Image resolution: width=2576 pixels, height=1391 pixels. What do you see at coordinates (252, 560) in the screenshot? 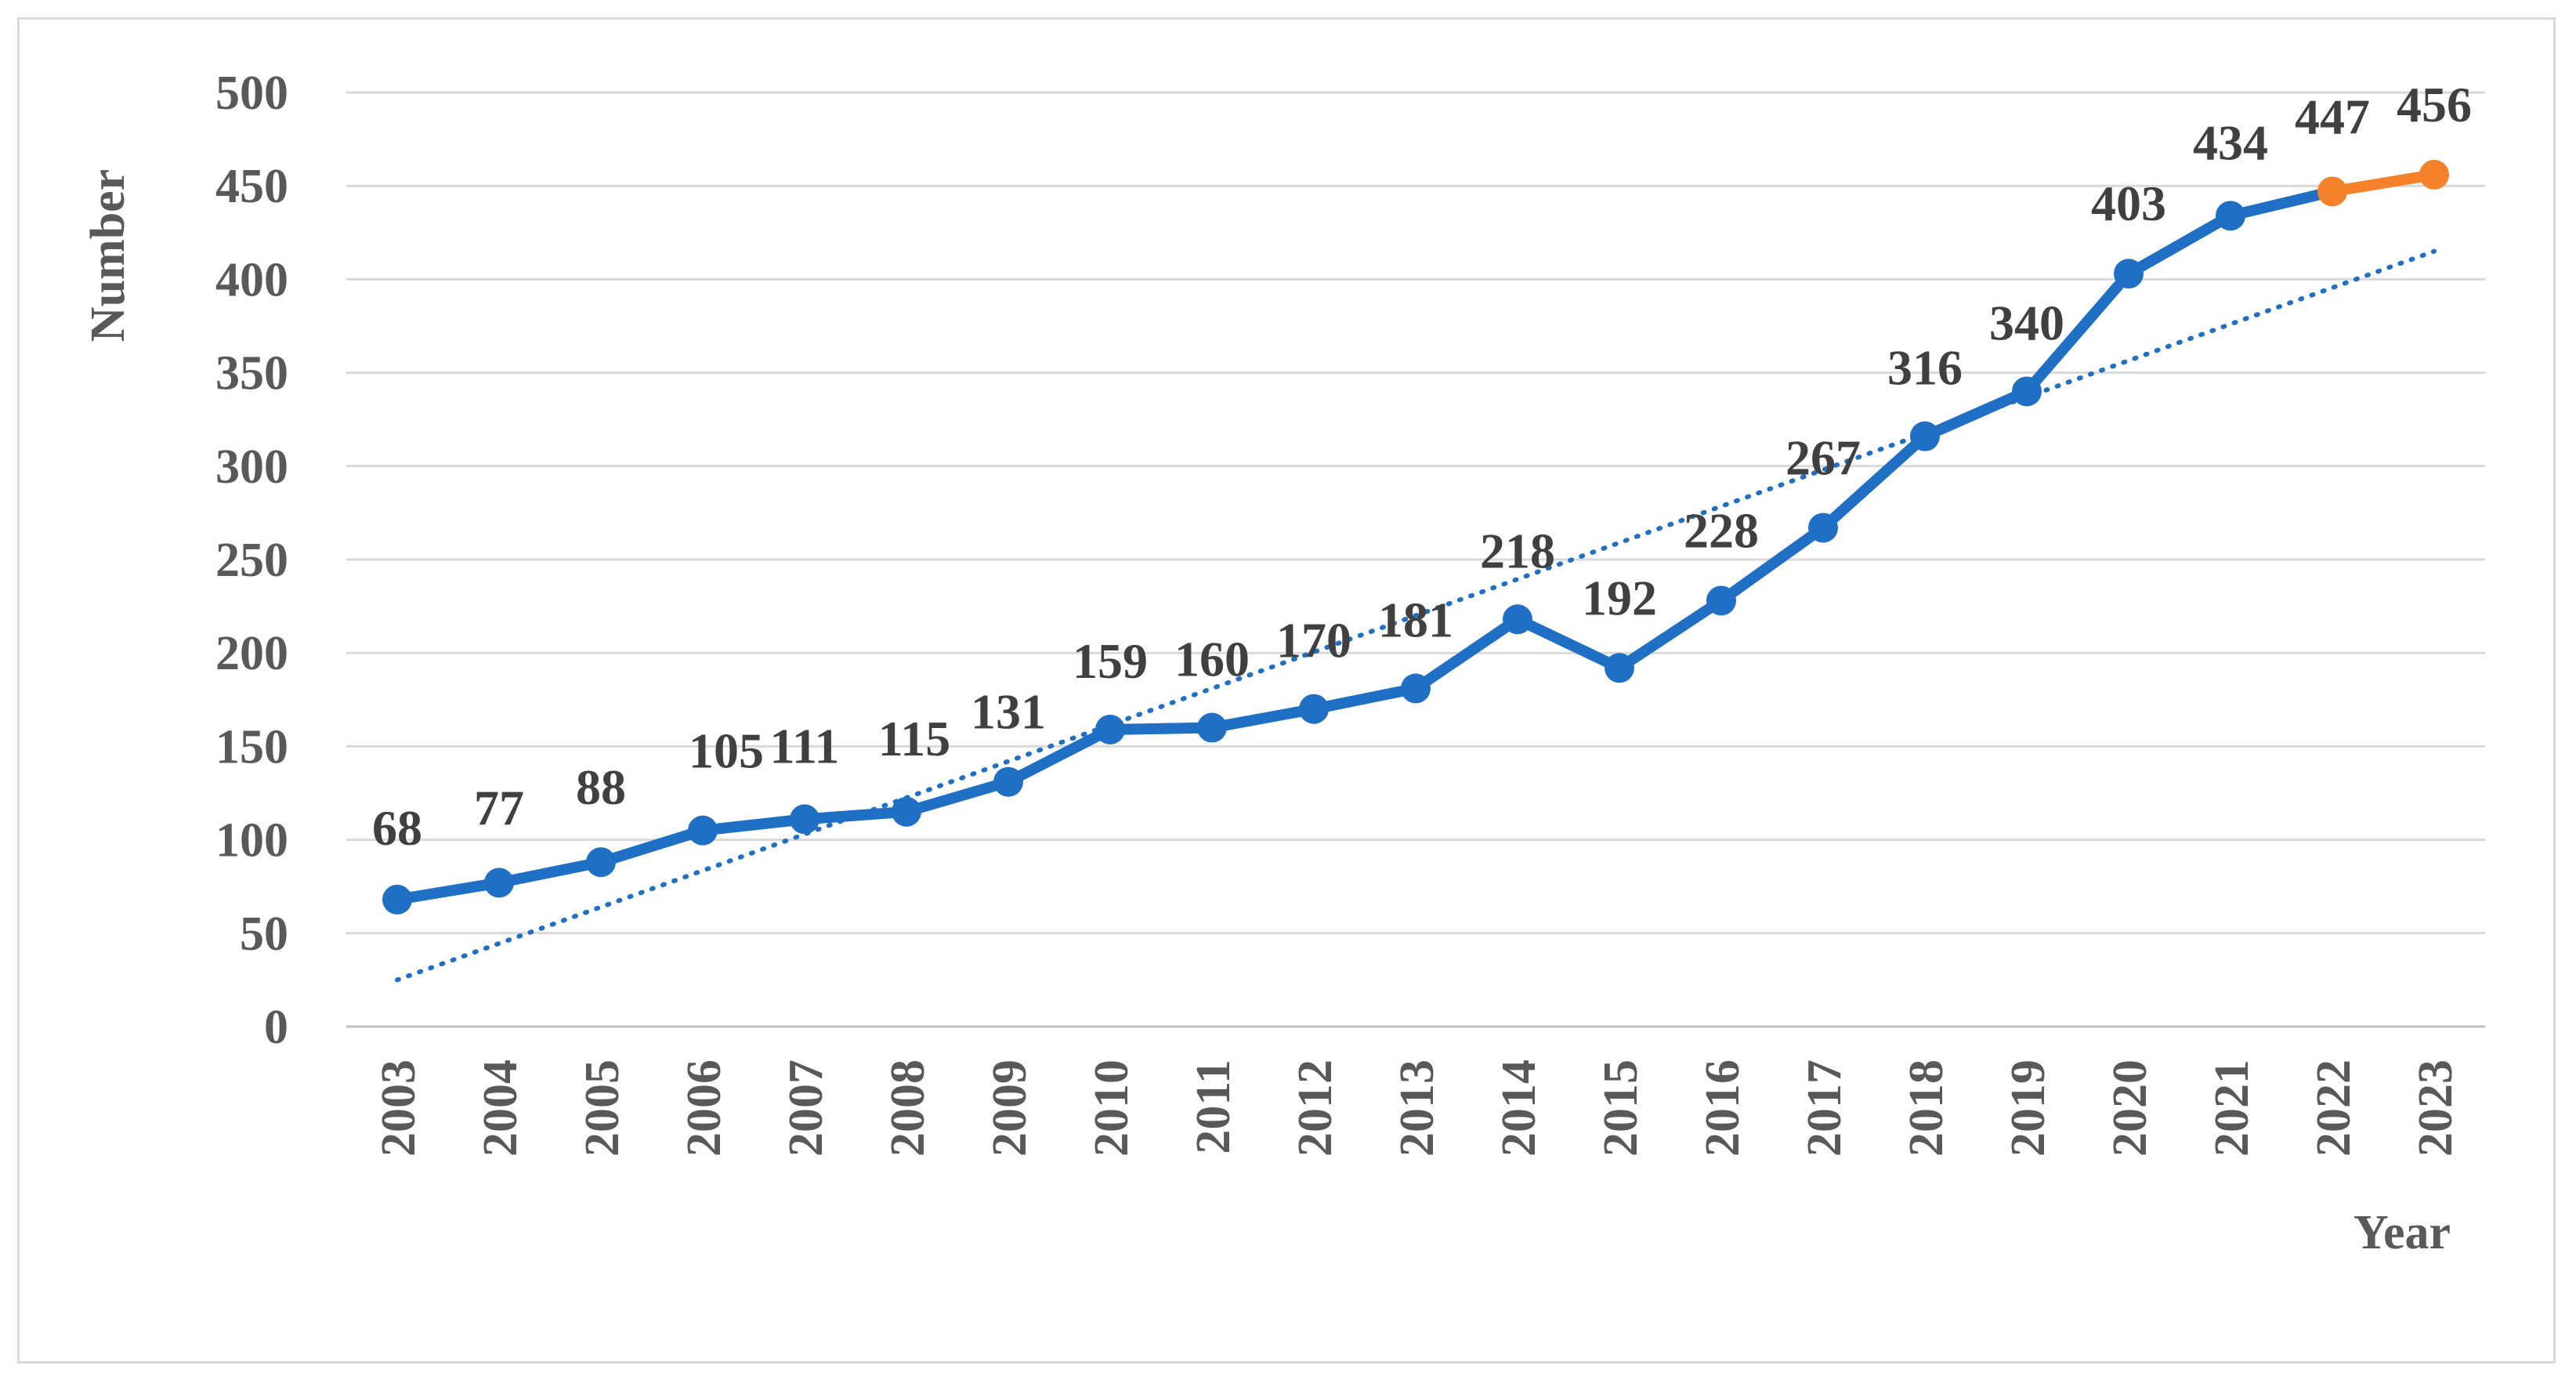
I see `y-tick-label: 250` at bounding box center [252, 560].